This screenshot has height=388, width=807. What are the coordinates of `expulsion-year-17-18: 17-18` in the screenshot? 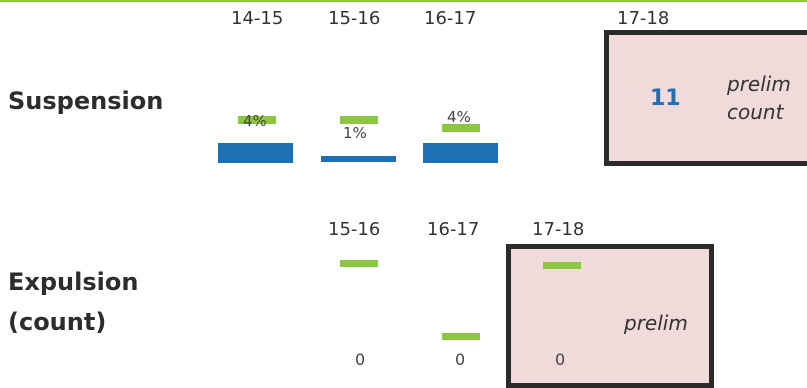 It's located at (558, 229).